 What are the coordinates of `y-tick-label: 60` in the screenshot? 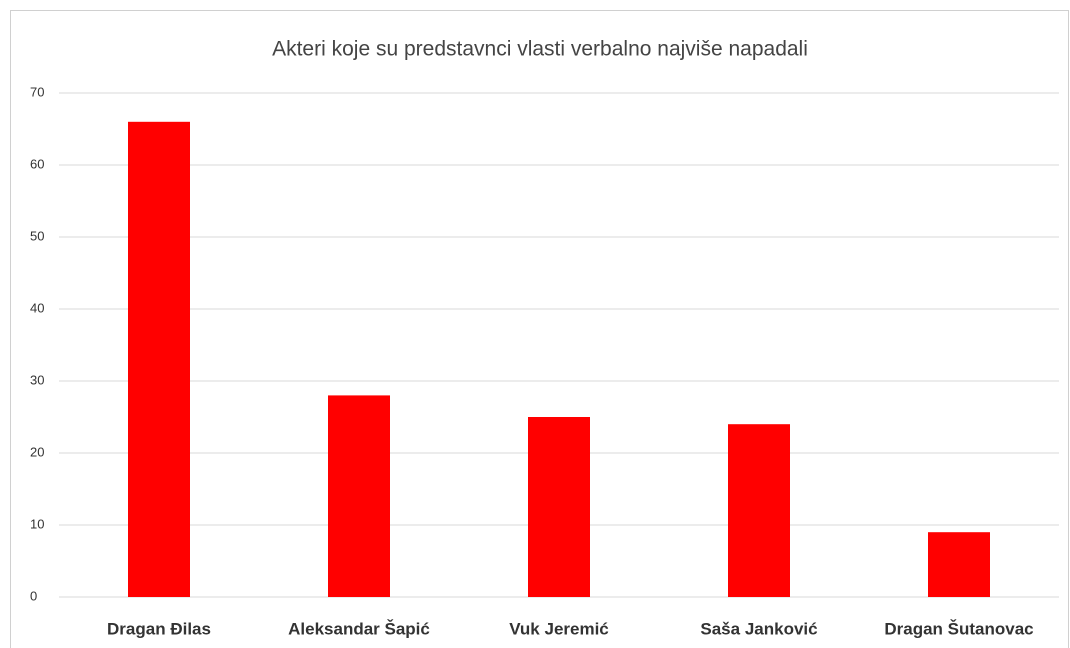 It's located at (37, 163).